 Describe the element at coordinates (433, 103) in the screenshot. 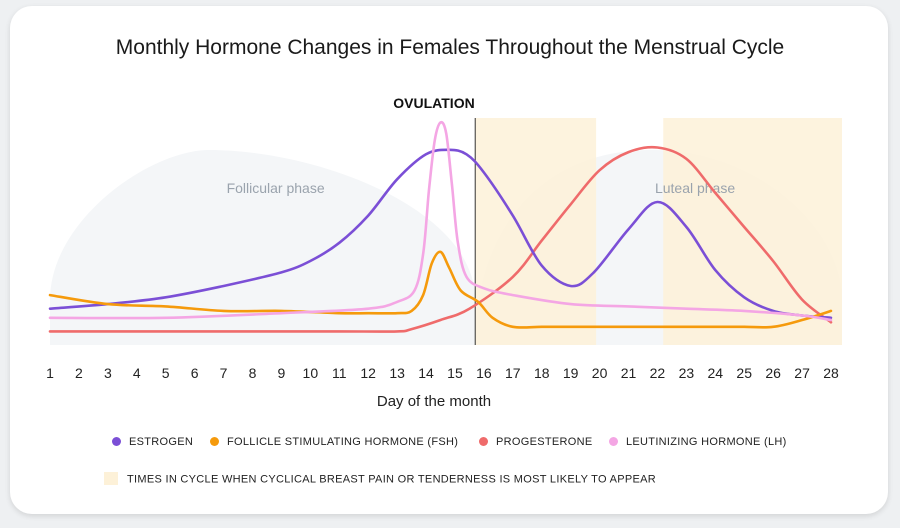

I see `ovulation-label: OVULATION` at that location.